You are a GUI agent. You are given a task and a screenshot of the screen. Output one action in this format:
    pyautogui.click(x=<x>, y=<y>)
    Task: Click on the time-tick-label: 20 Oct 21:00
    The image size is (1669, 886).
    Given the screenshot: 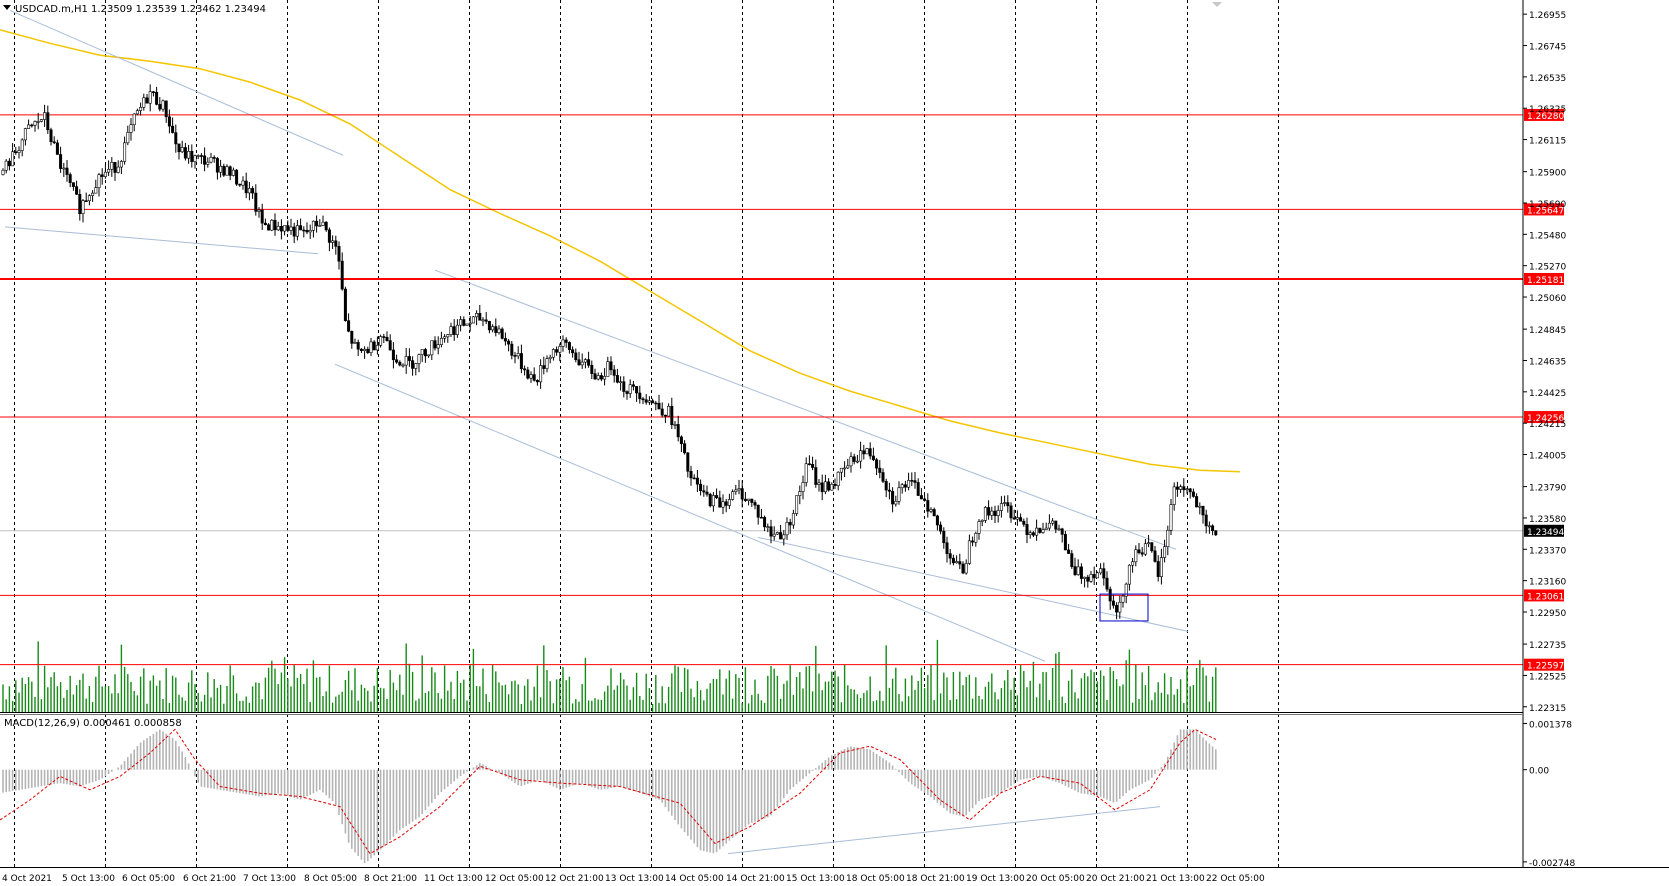 What is the action you would take?
    pyautogui.click(x=1115, y=879)
    